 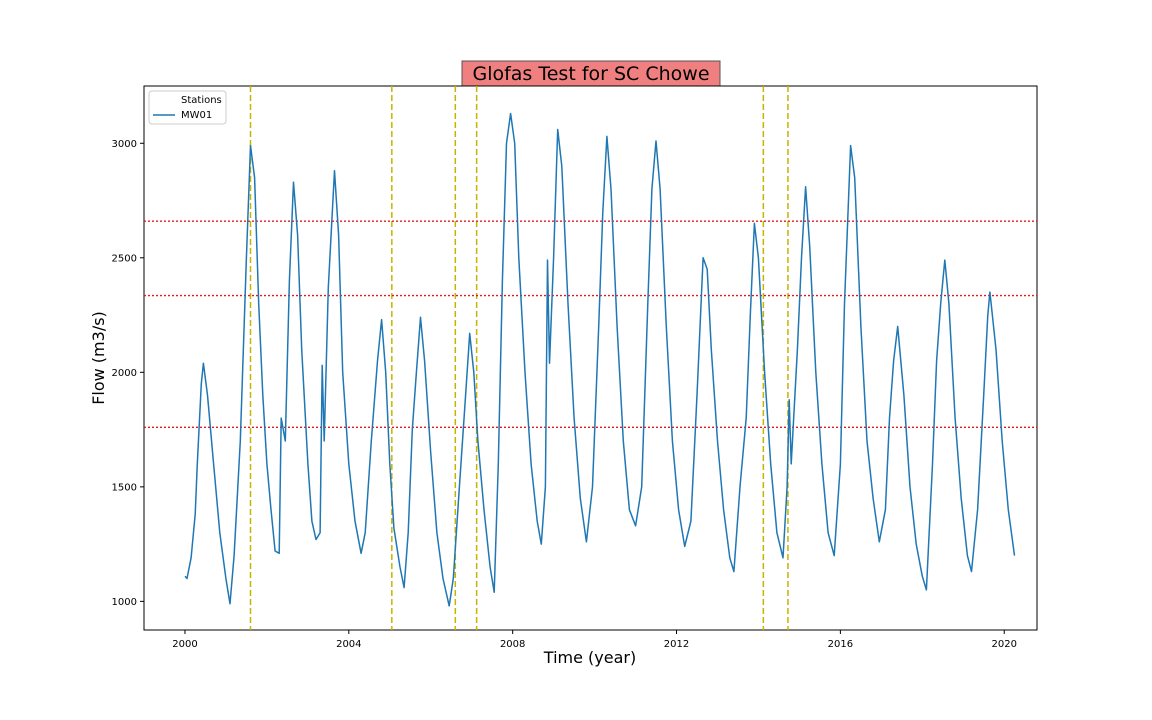 What do you see at coordinates (124, 373) in the screenshot?
I see `y-tick-label: 2000` at bounding box center [124, 373].